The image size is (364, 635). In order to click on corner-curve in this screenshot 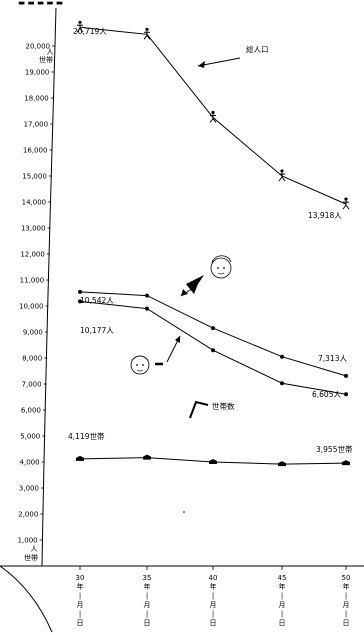, I will do `click(26, 599)`.